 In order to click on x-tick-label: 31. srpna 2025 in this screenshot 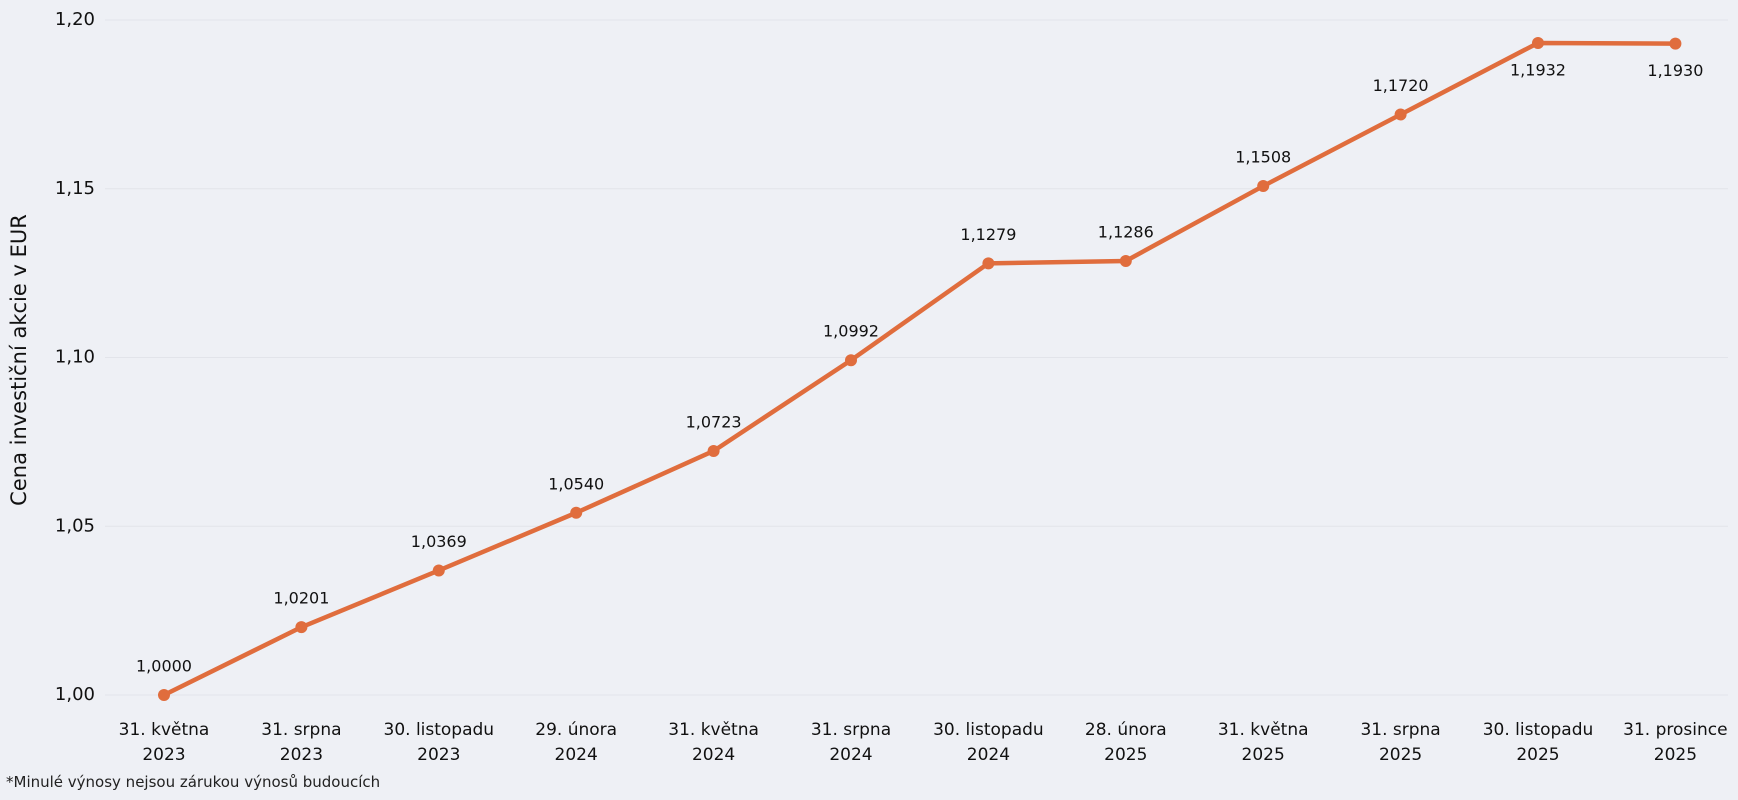, I will do `click(1400, 742)`.